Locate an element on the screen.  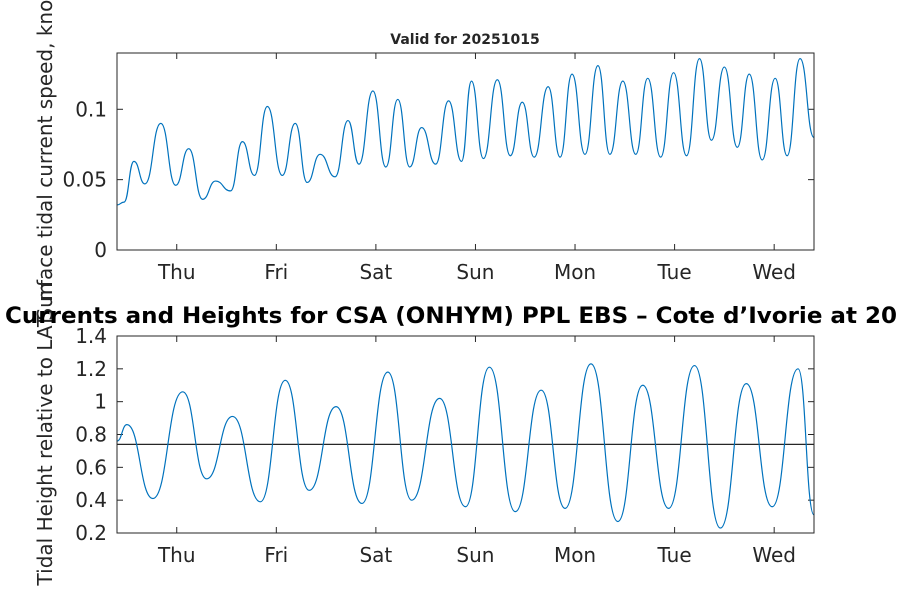
speed-x-tick-label: Tue is located at coordinates (674, 272).